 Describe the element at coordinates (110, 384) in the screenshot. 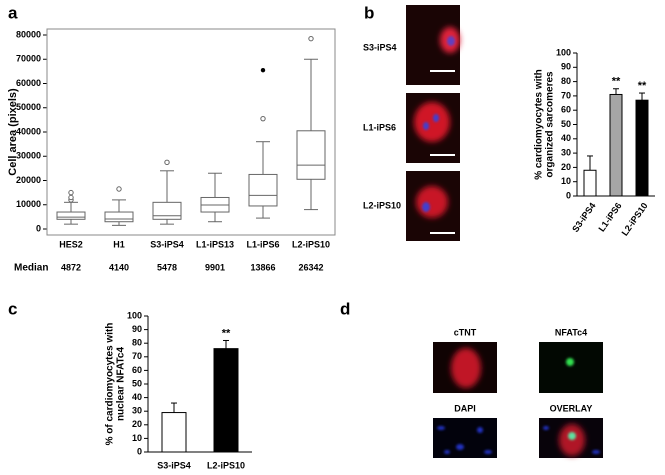

I see `y-axis-title: % of cardiomyocytes with` at that location.